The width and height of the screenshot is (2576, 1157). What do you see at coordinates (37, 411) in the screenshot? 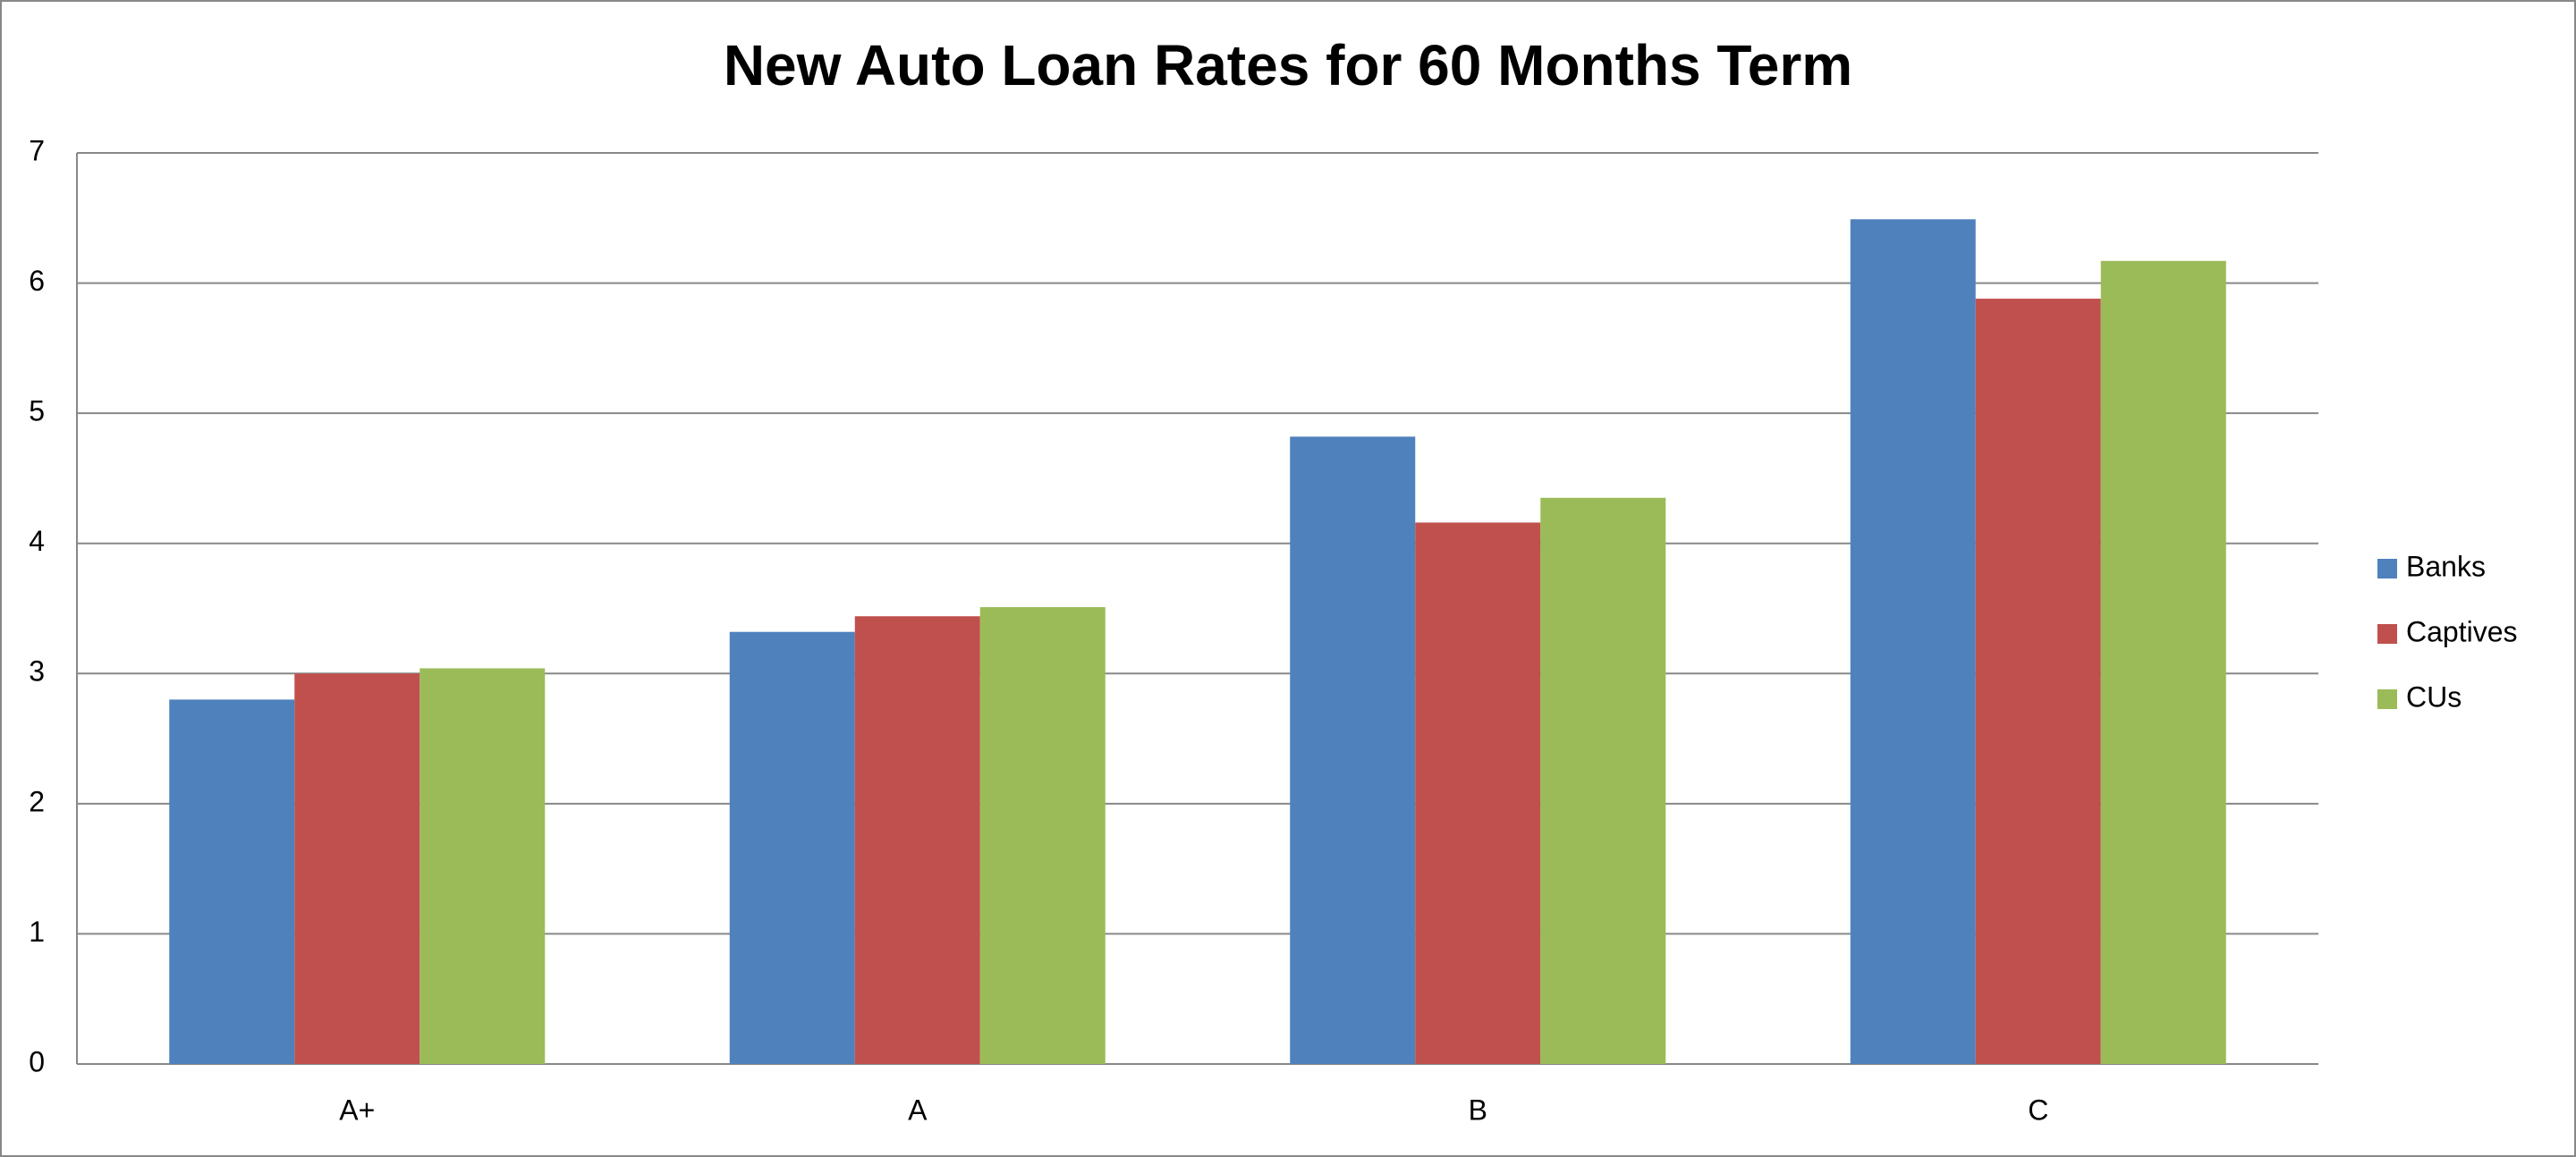
I see `y-tick-label: 5` at bounding box center [37, 411].